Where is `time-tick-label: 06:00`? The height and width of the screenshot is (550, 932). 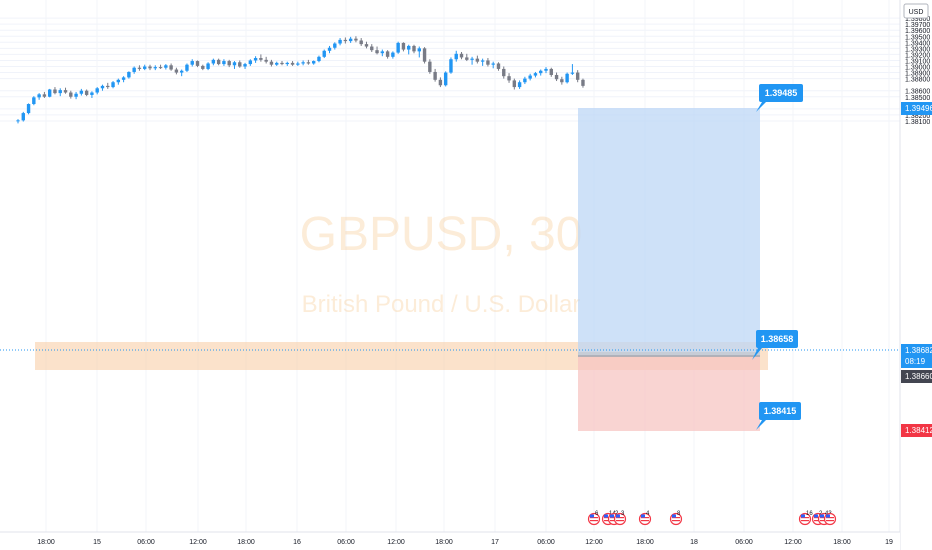
time-tick-label: 06:00 is located at coordinates (146, 542).